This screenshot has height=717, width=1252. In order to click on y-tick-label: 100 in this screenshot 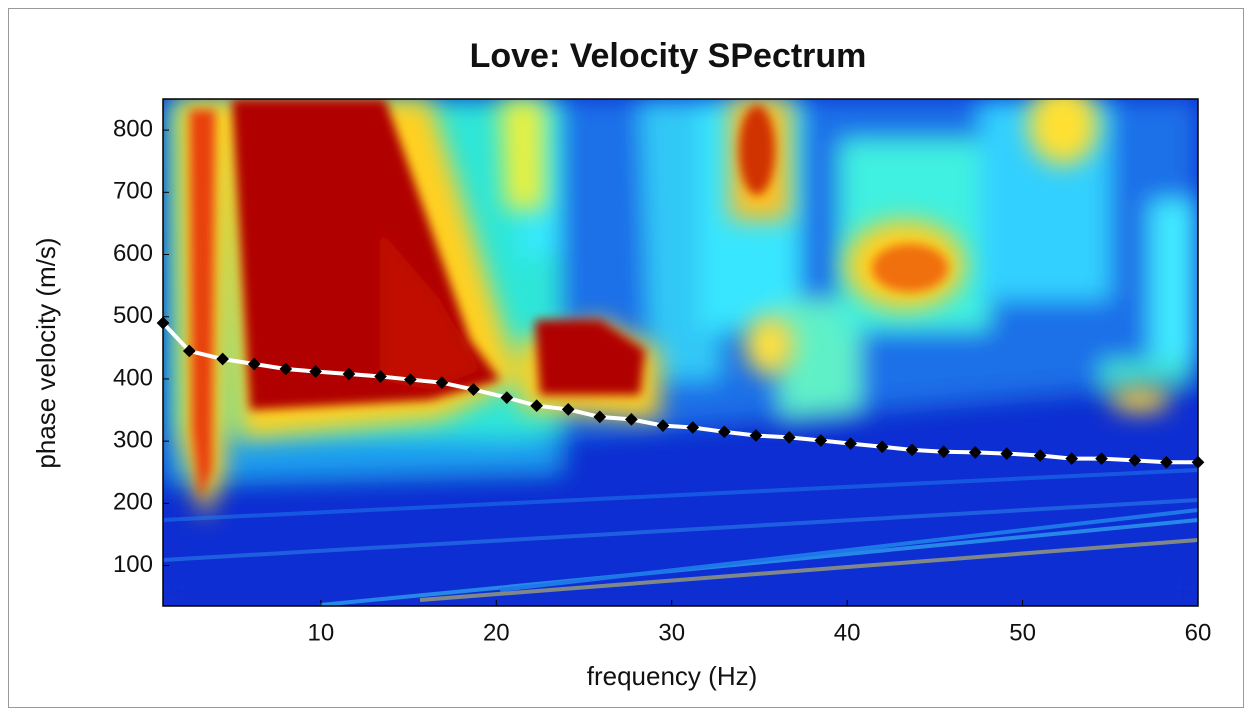, I will do `click(133, 564)`.